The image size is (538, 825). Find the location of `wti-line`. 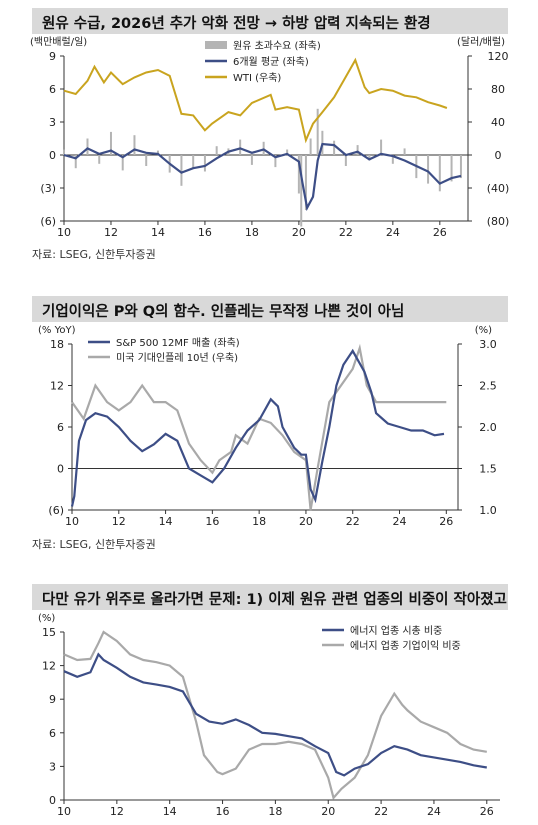

wti-line is located at coordinates (255, 100).